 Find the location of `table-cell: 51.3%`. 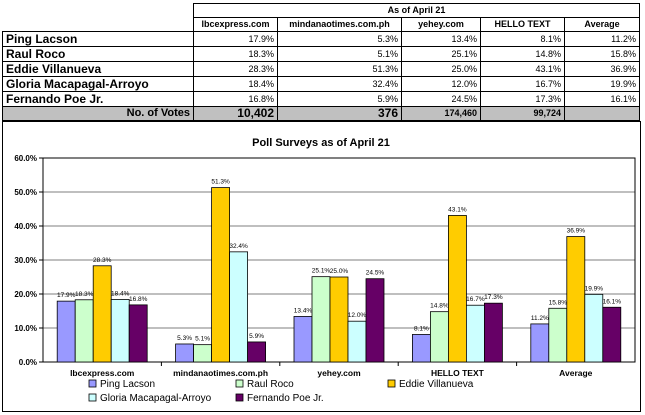

table-cell: 51.3% is located at coordinates (339, 69).